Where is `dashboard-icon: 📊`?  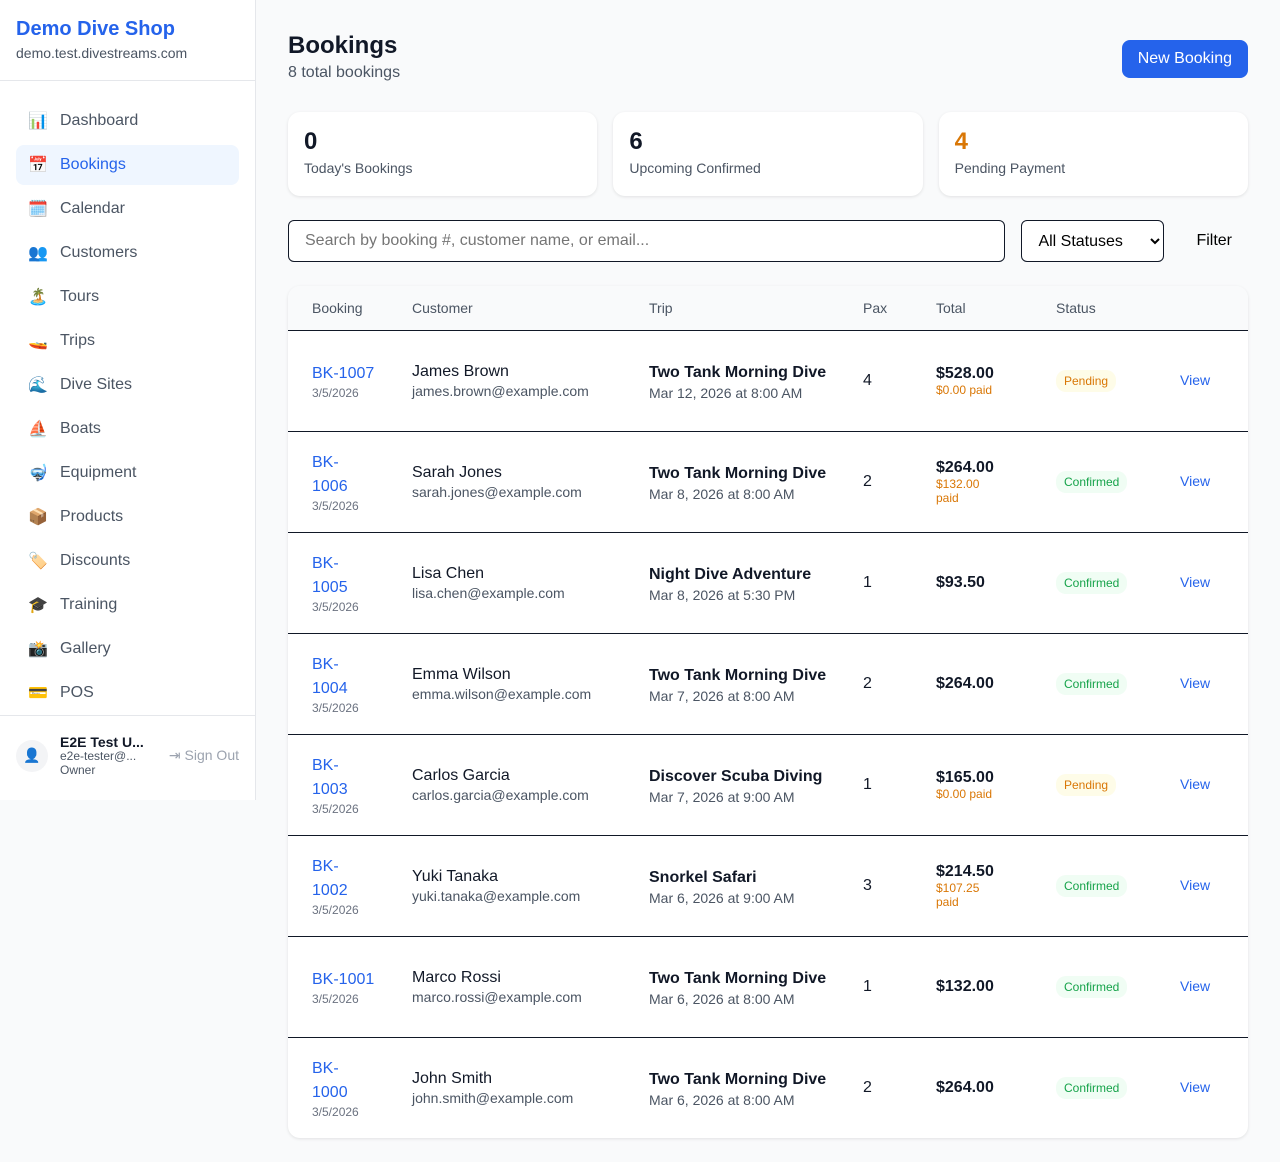 dashboard-icon: 📊 is located at coordinates (38, 121).